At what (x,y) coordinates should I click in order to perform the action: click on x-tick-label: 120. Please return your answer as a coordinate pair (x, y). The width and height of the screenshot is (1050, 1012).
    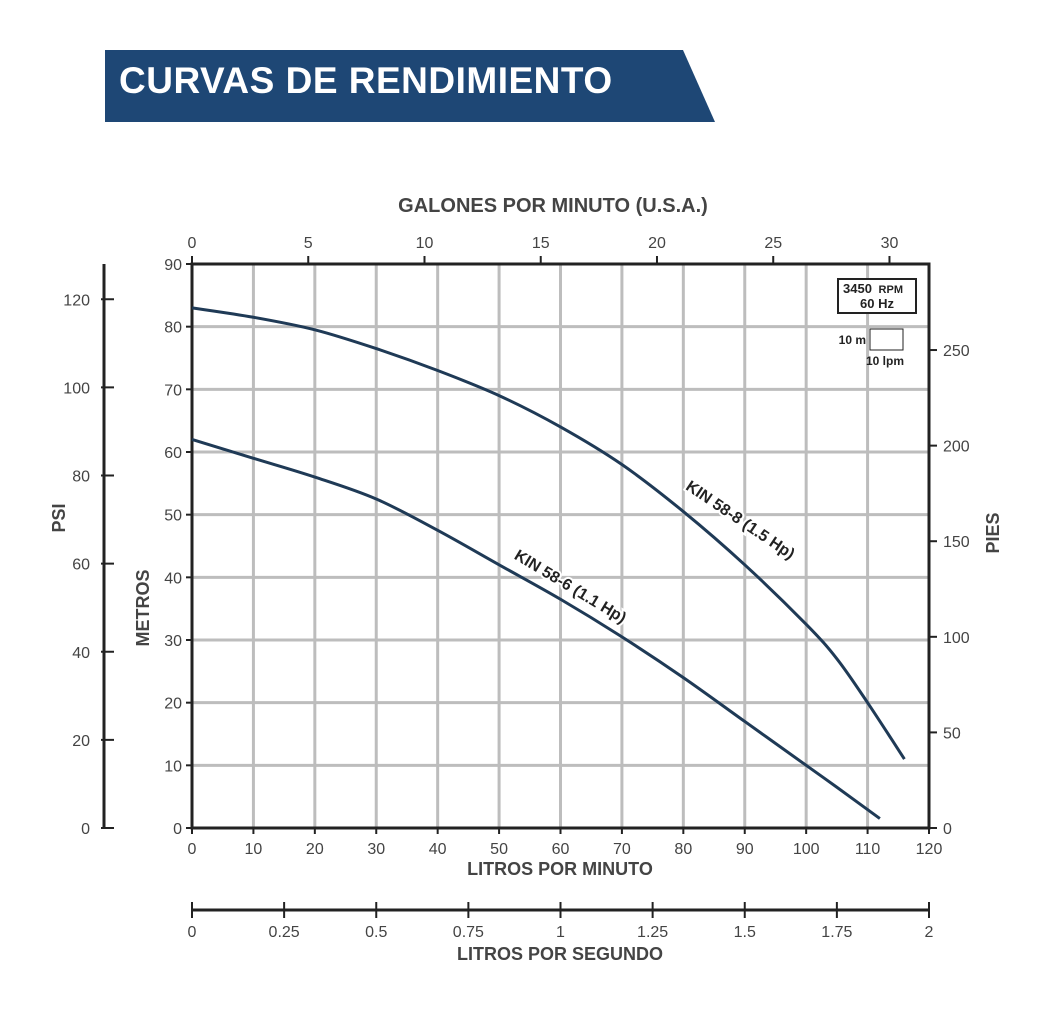
    Looking at the image, I should click on (929, 849).